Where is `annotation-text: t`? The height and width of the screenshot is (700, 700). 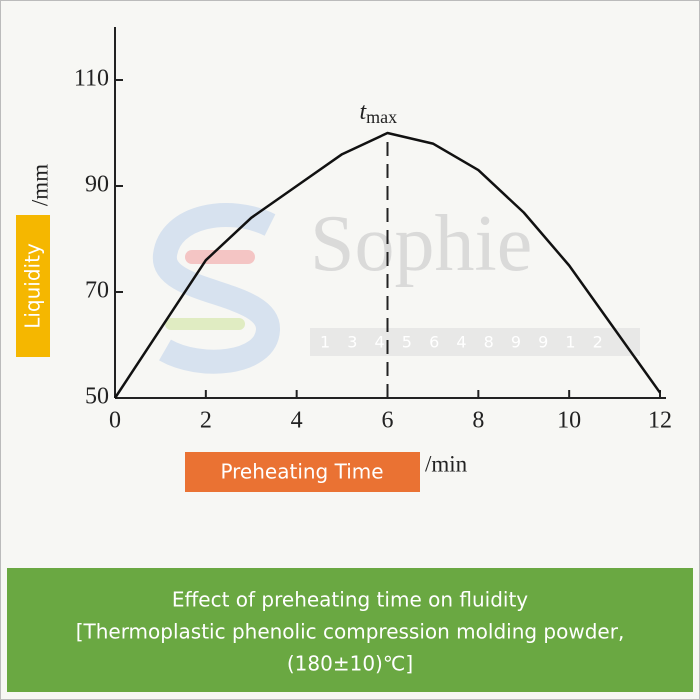 annotation-text: t is located at coordinates (364, 112).